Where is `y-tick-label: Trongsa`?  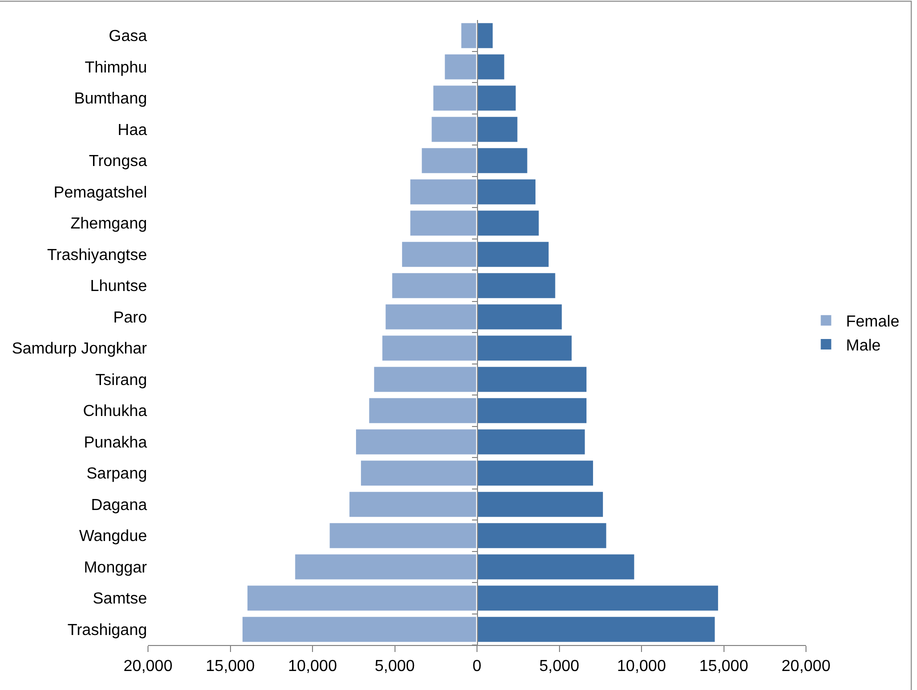 y-tick-label: Trongsa is located at coordinates (118, 161).